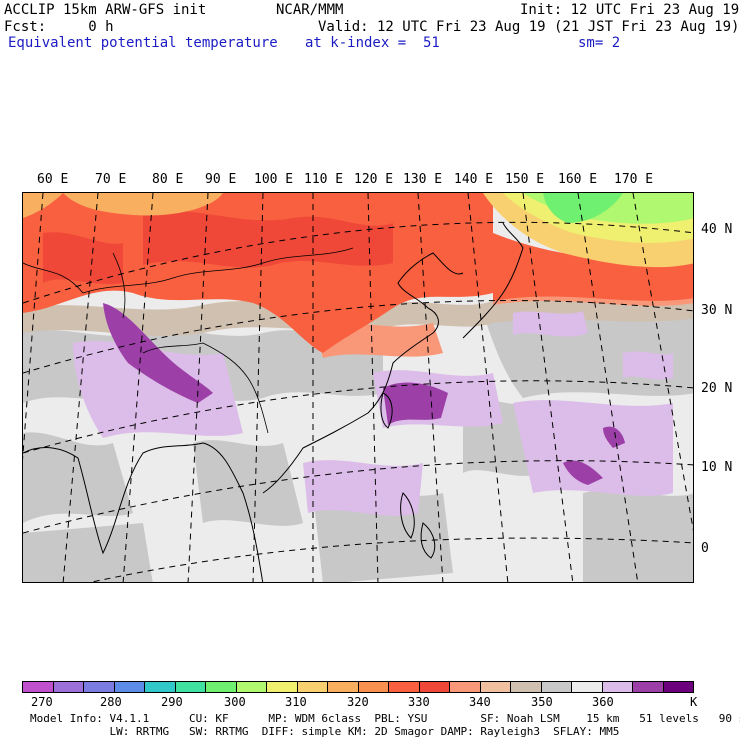 This screenshot has width=740, height=740. What do you see at coordinates (310, 10) in the screenshot?
I see `institution-label: NCAR/MMM` at bounding box center [310, 10].